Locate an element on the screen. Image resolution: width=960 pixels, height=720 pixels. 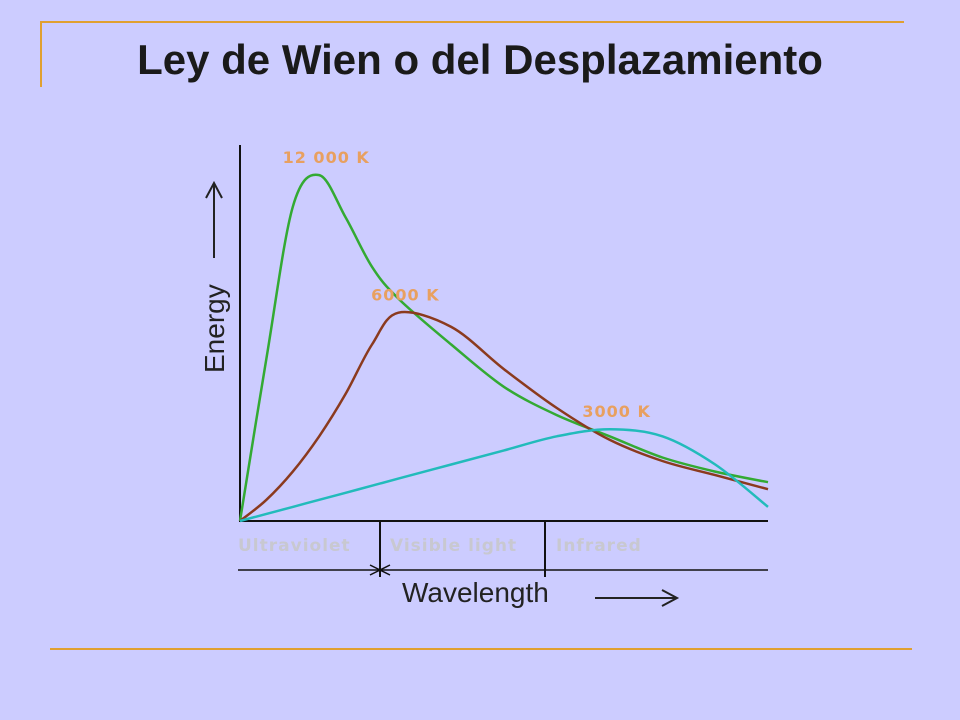
page-title: Ley de Wien o del Desplazamiento is located at coordinates (480, 59).